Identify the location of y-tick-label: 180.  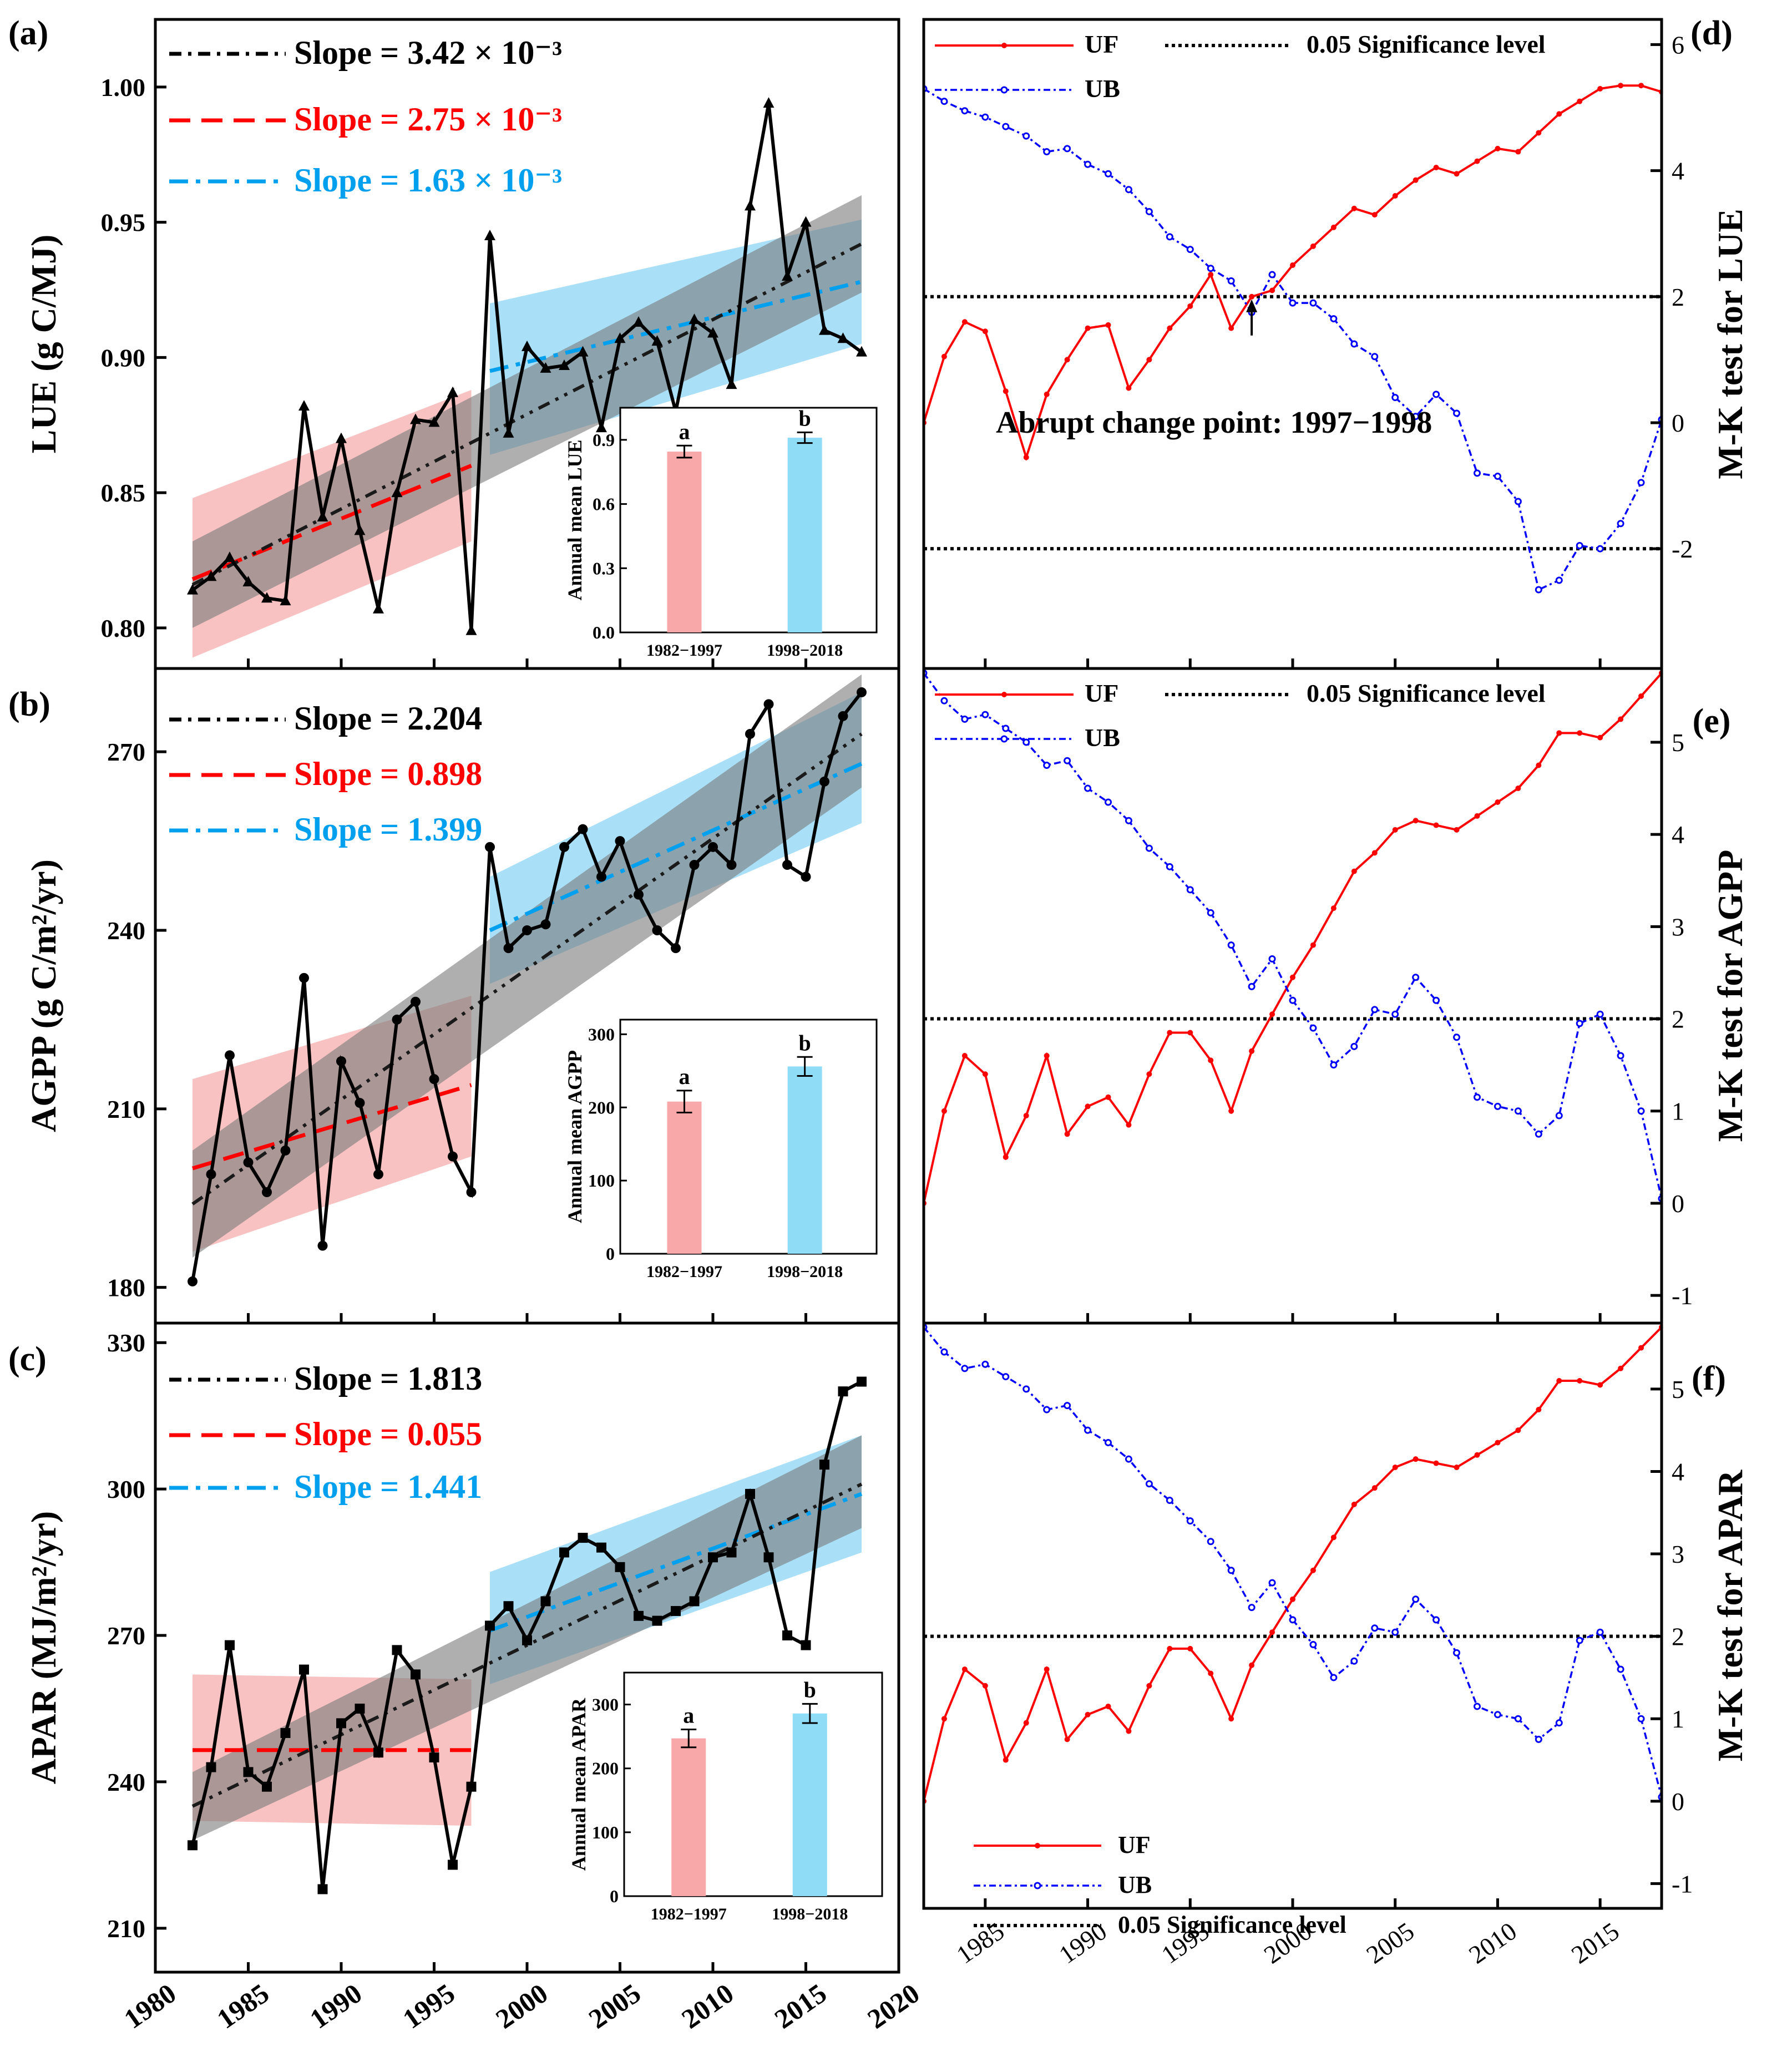
(126, 1288).